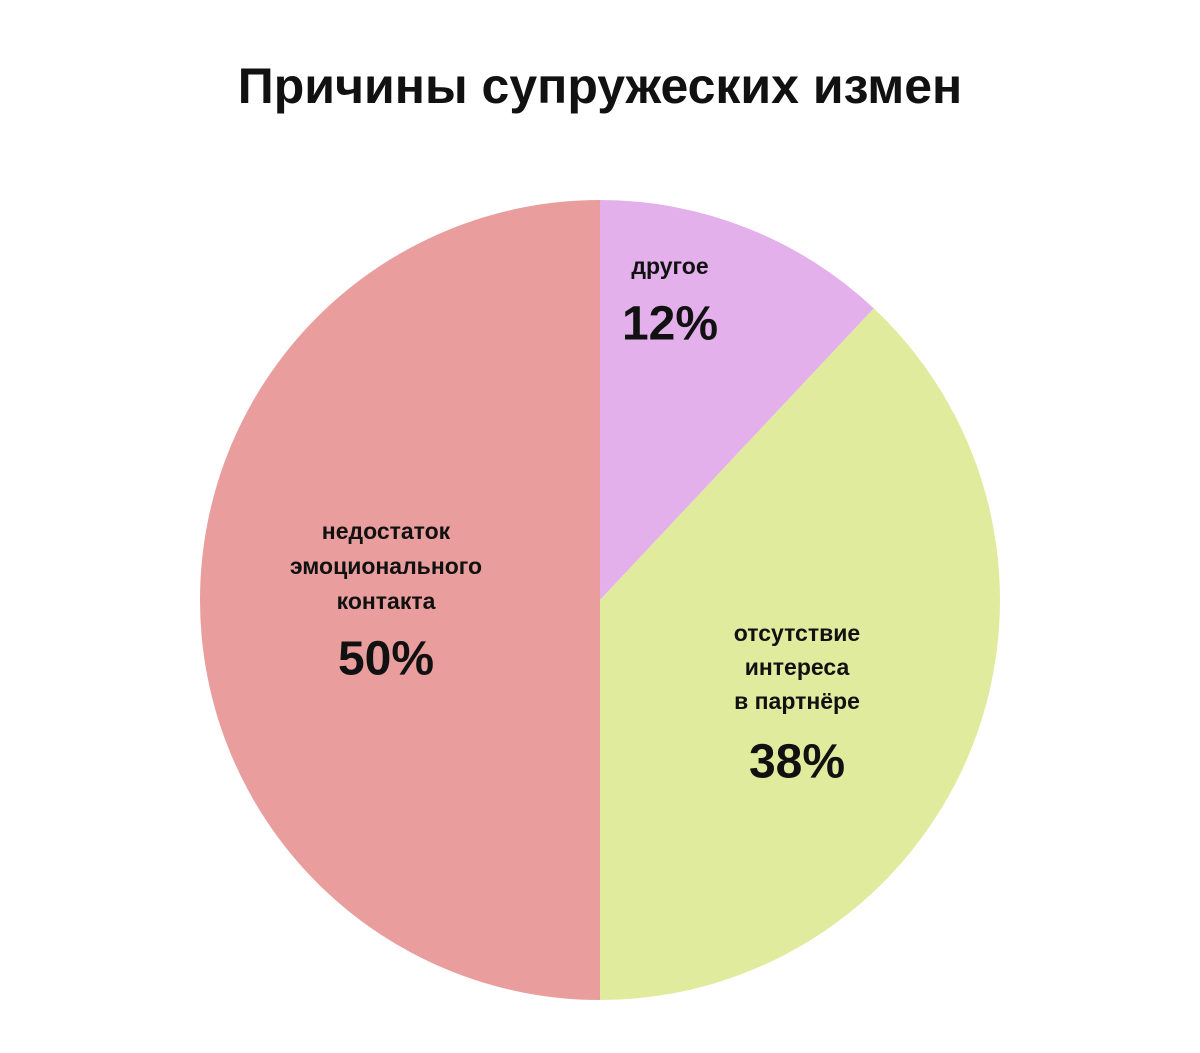  What do you see at coordinates (386, 659) in the screenshot?
I see `value-label: 50%` at bounding box center [386, 659].